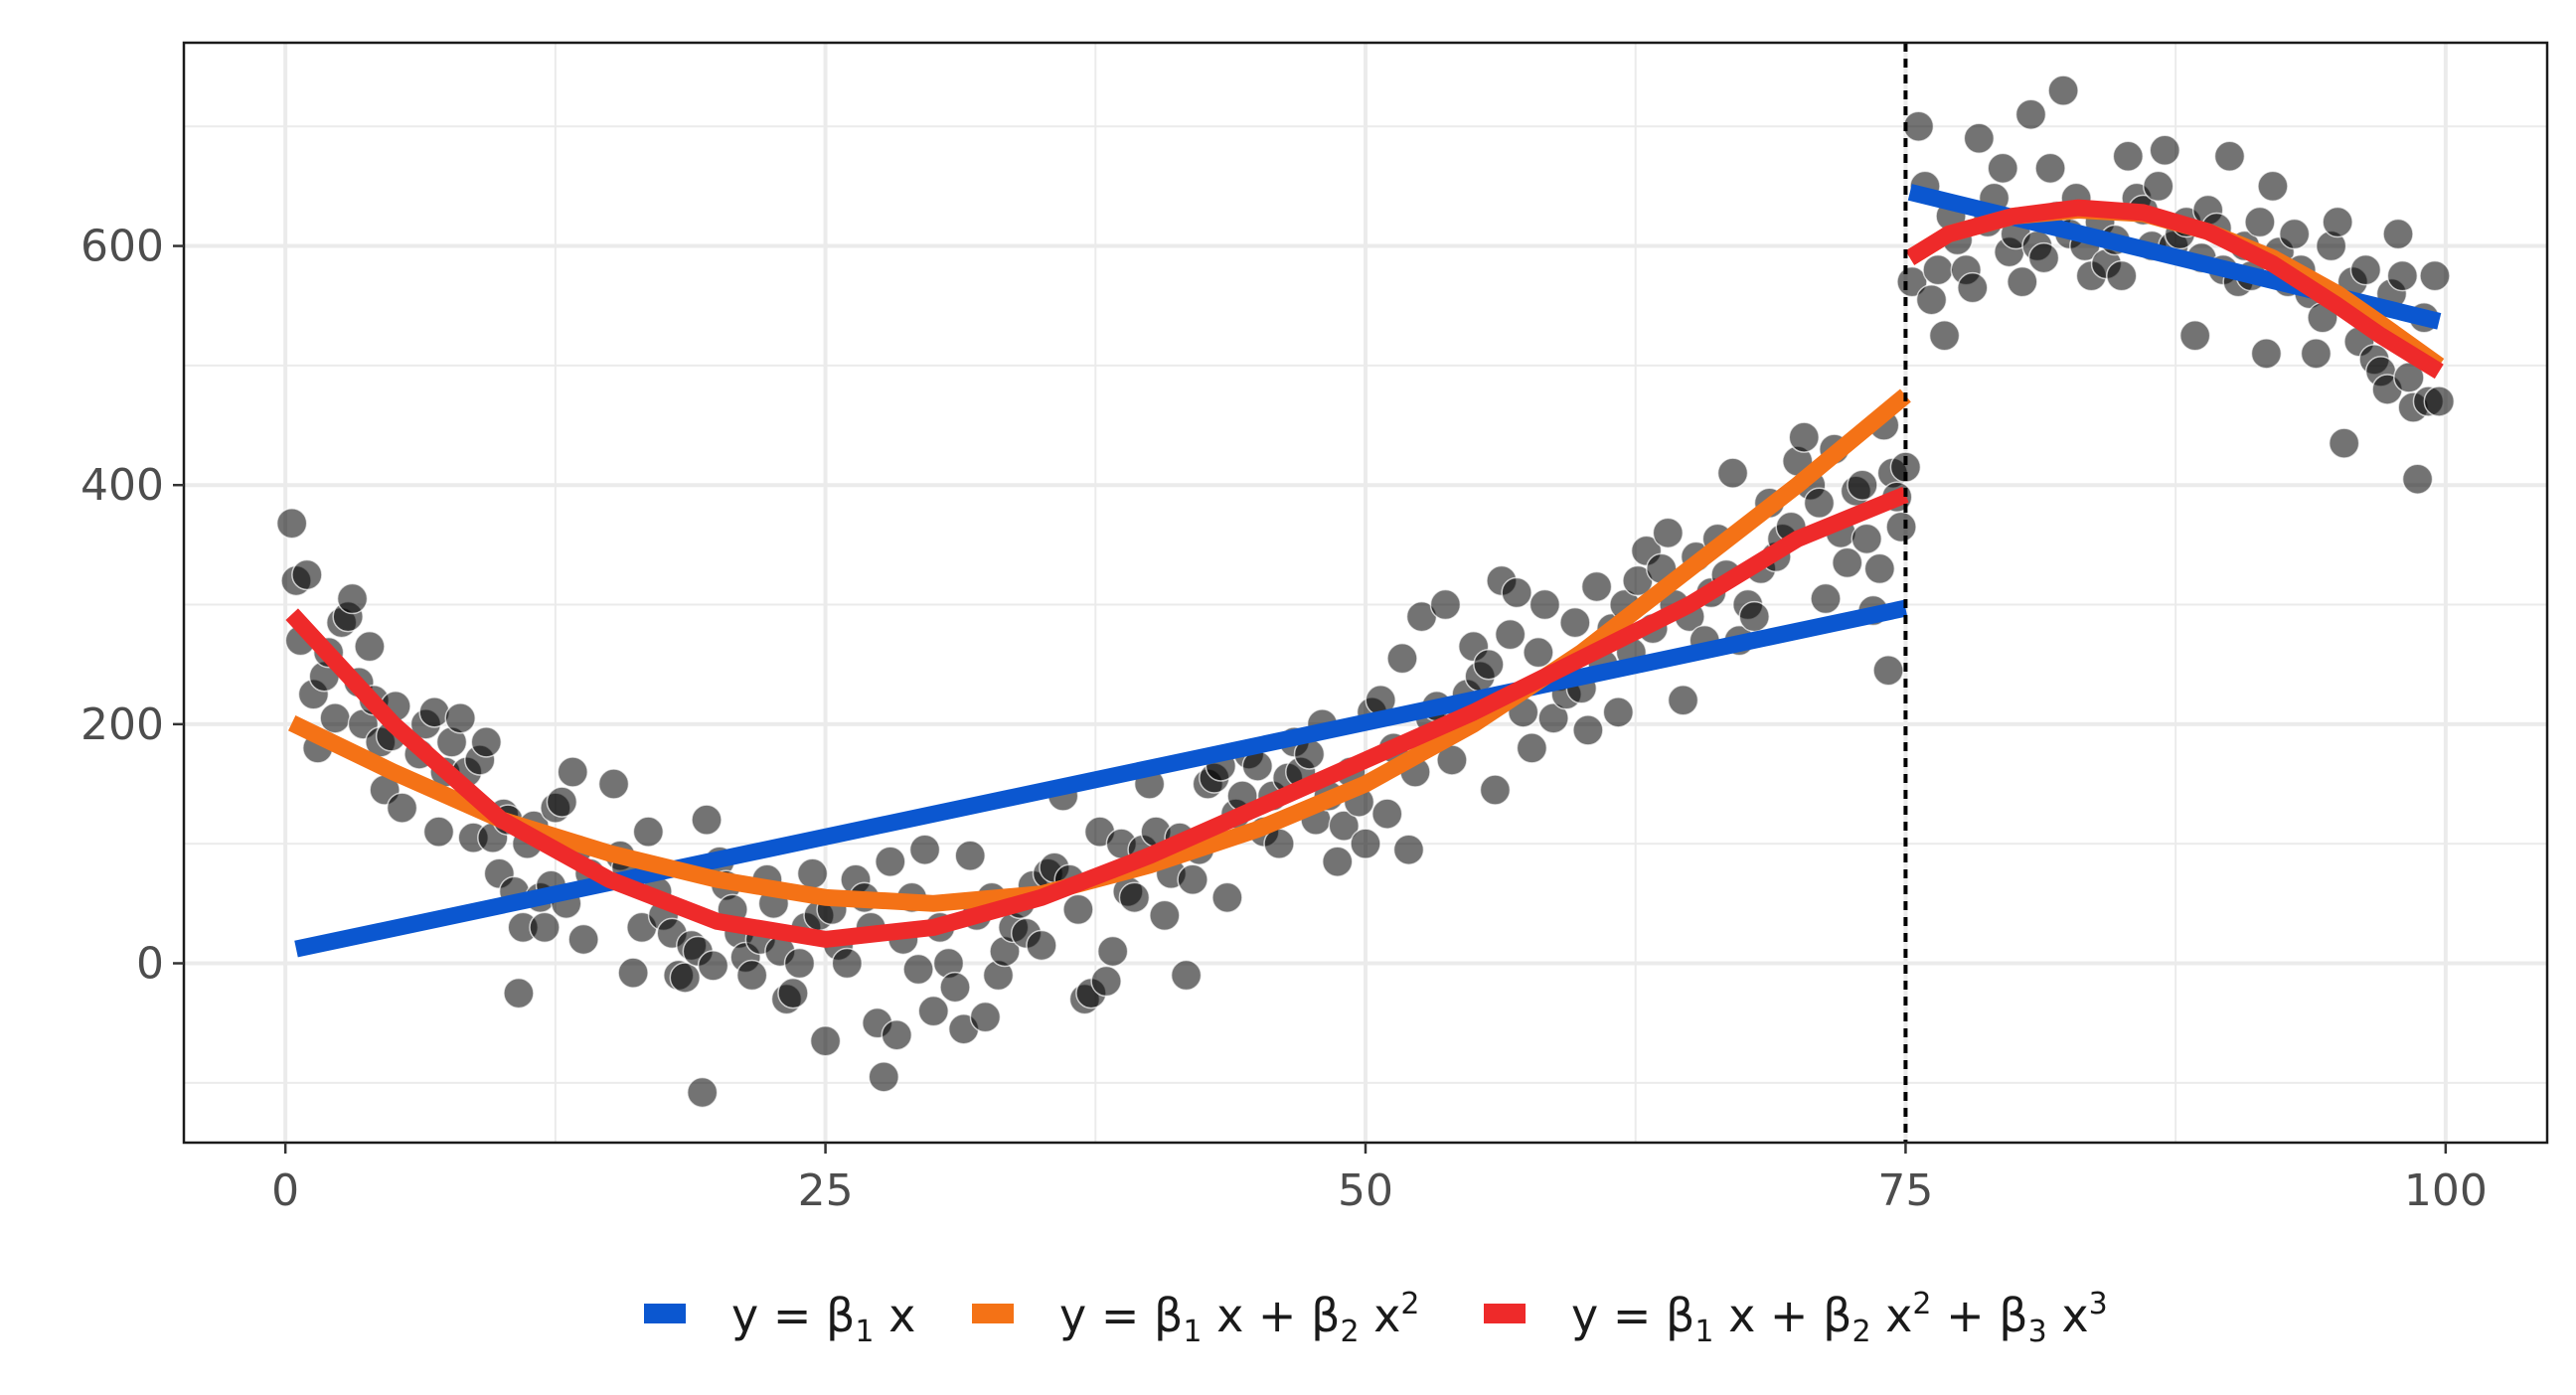  I want to click on legend-item-quadratic: y = β1 x + β2 x2, so click(1196, 1318).